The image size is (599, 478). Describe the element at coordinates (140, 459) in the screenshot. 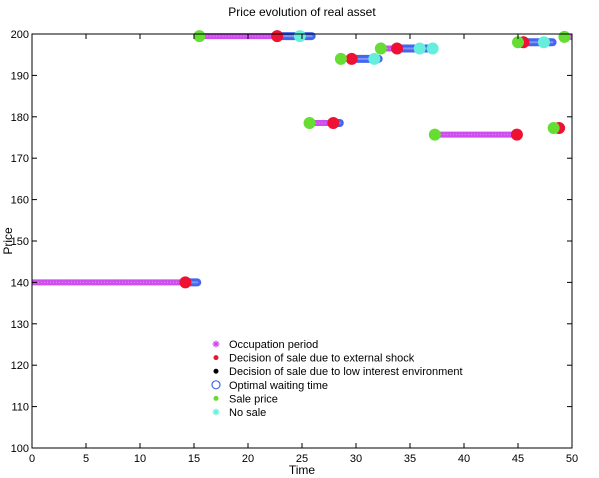

I see `x-tick-label: 10` at that location.